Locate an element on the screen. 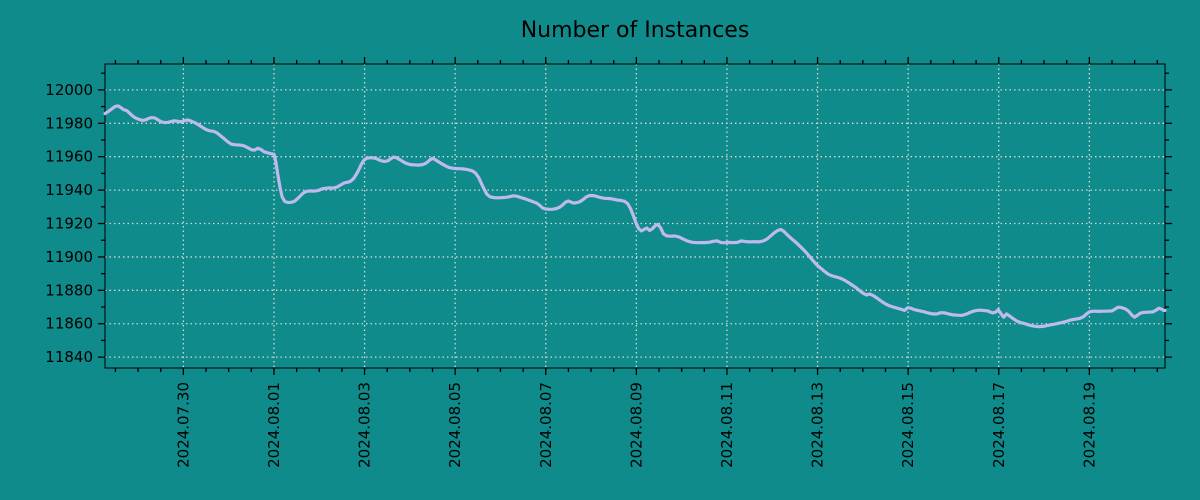  x-tick-label: 2024.08.15 is located at coordinates (908, 425).